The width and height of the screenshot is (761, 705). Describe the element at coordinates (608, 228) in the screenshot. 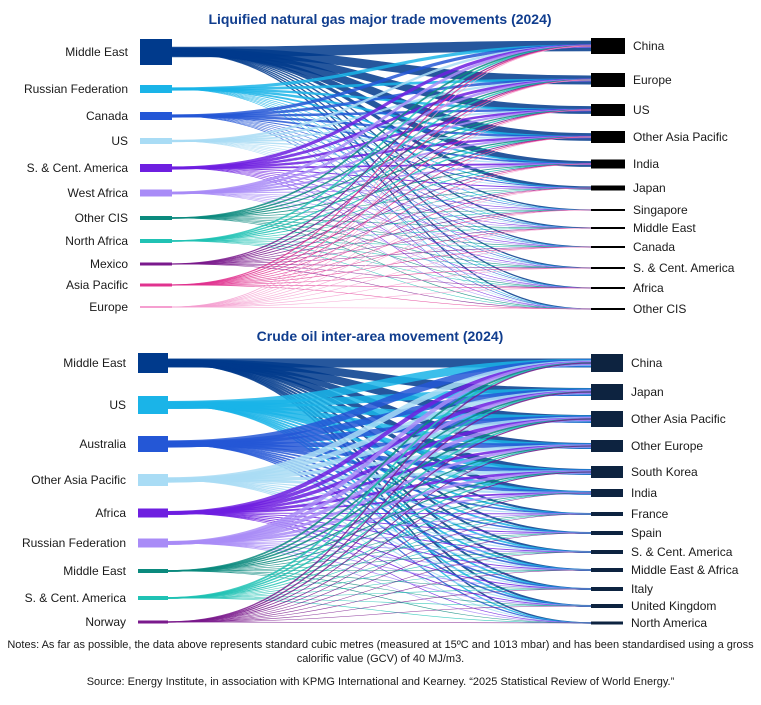

I see `lng-dest-node-middle-east` at that location.